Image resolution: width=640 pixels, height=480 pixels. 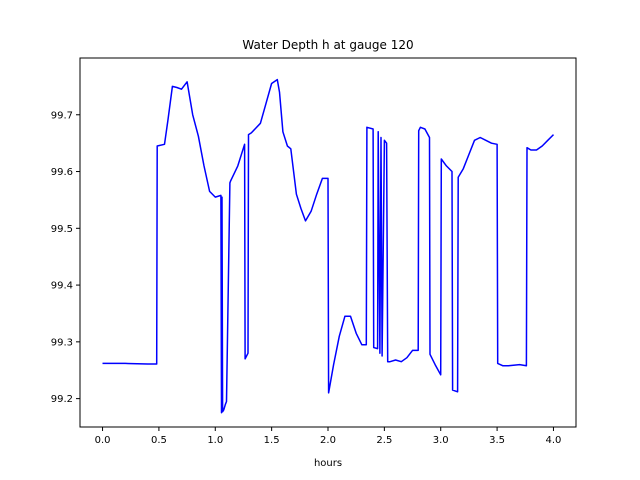 I want to click on chart-title: Water Depth h at gauge 120, so click(x=327, y=45).